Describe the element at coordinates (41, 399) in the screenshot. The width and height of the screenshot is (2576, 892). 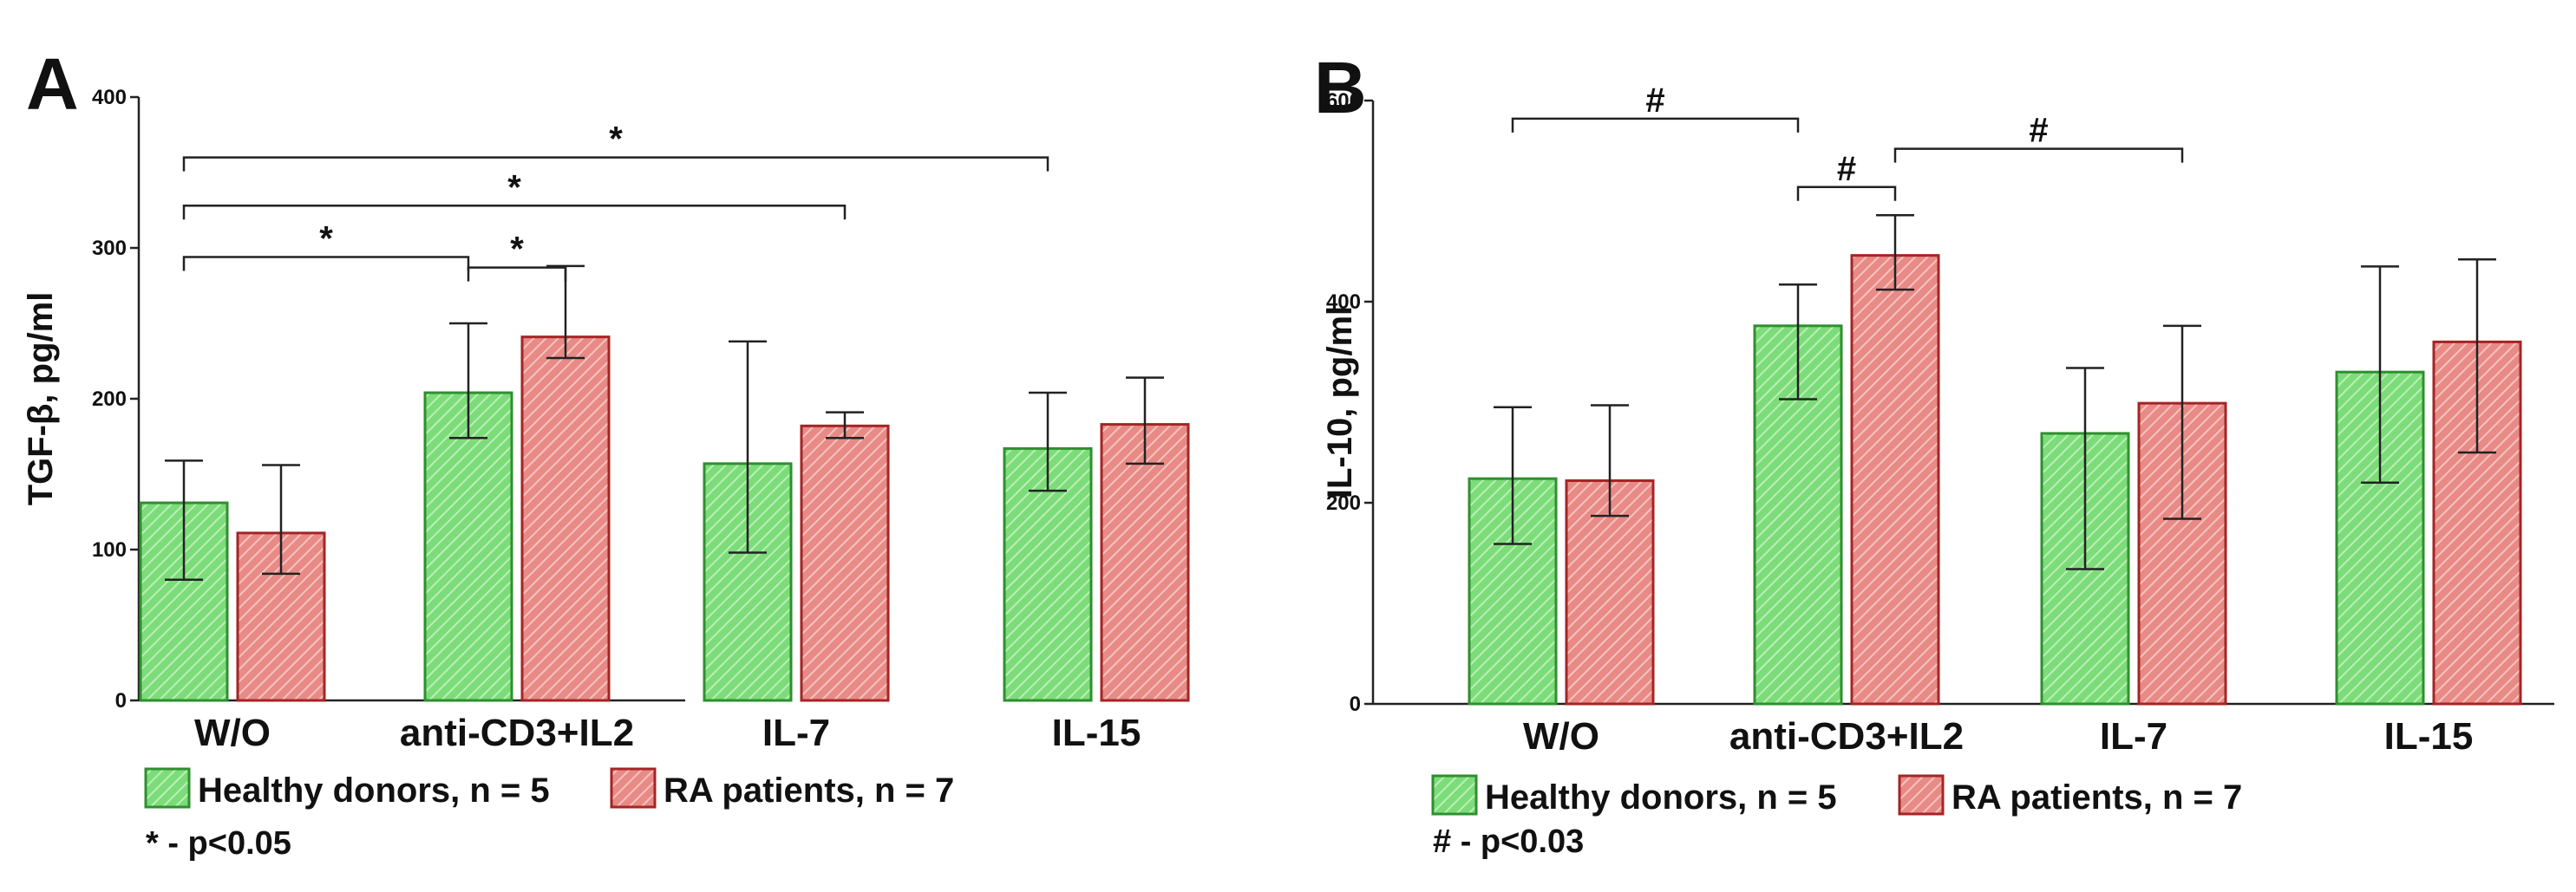
I see `y-axis-label: TGF-β, pg/ml` at that location.